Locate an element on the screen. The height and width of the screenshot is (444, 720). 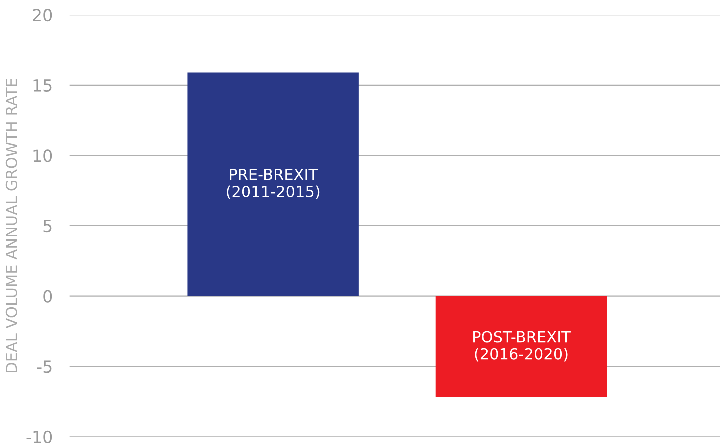
y-tick-label: 10 is located at coordinates (43, 156).